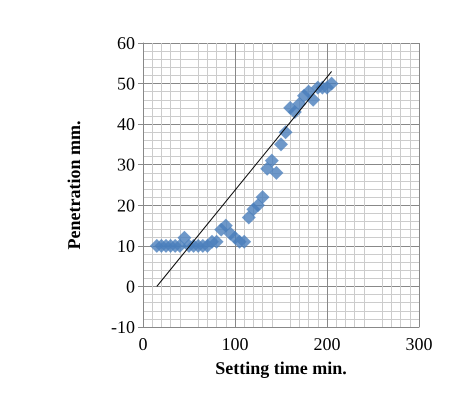  I want to click on y-tick-label: 40, so click(126, 124).